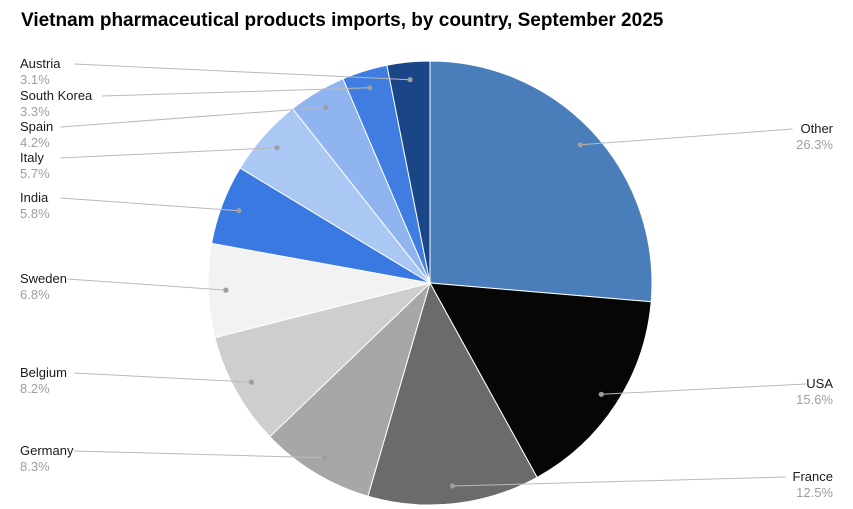 This screenshot has height=509, width=853. What do you see at coordinates (814, 492) in the screenshot?
I see `slice-value-france: 12.5%` at bounding box center [814, 492].